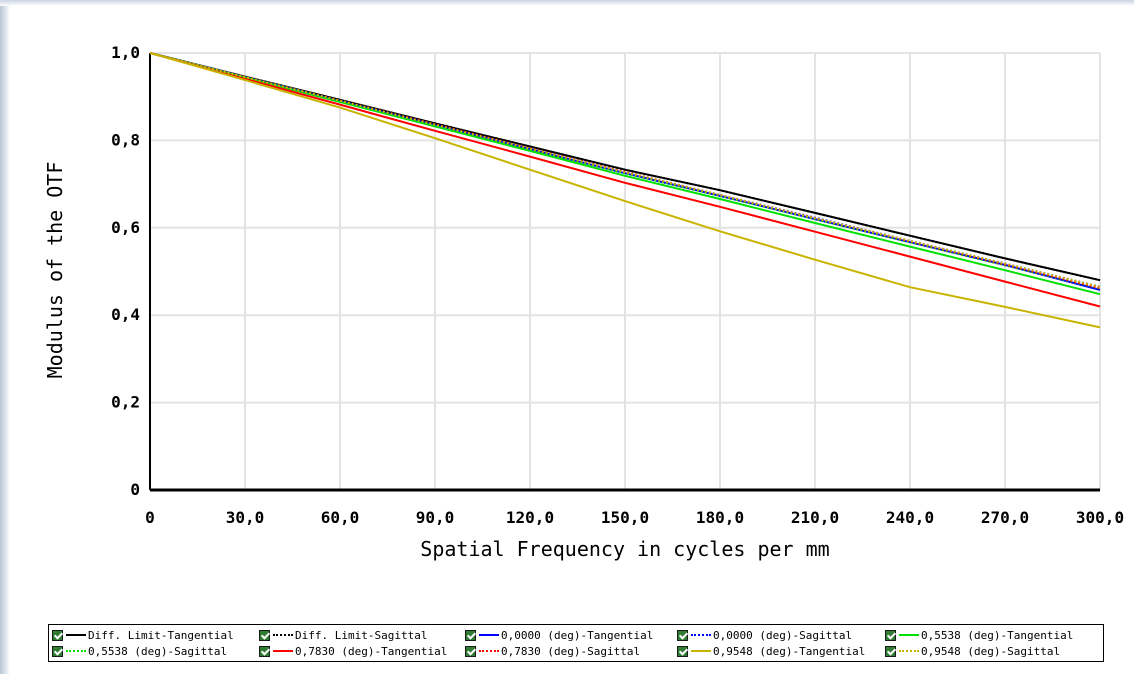 The image size is (1134, 674). What do you see at coordinates (55, 270) in the screenshot?
I see `y-axis-title: Modulus of the OTF` at bounding box center [55, 270].